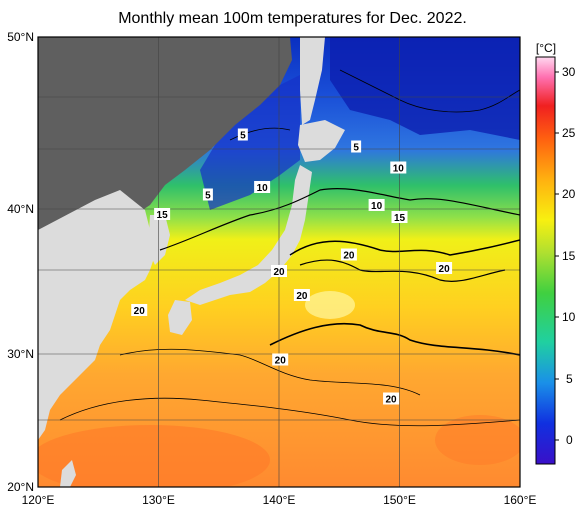 This screenshot has width=585, height=512. What do you see at coordinates (569, 379) in the screenshot?
I see `colorbar-tick-label: 5` at bounding box center [569, 379].